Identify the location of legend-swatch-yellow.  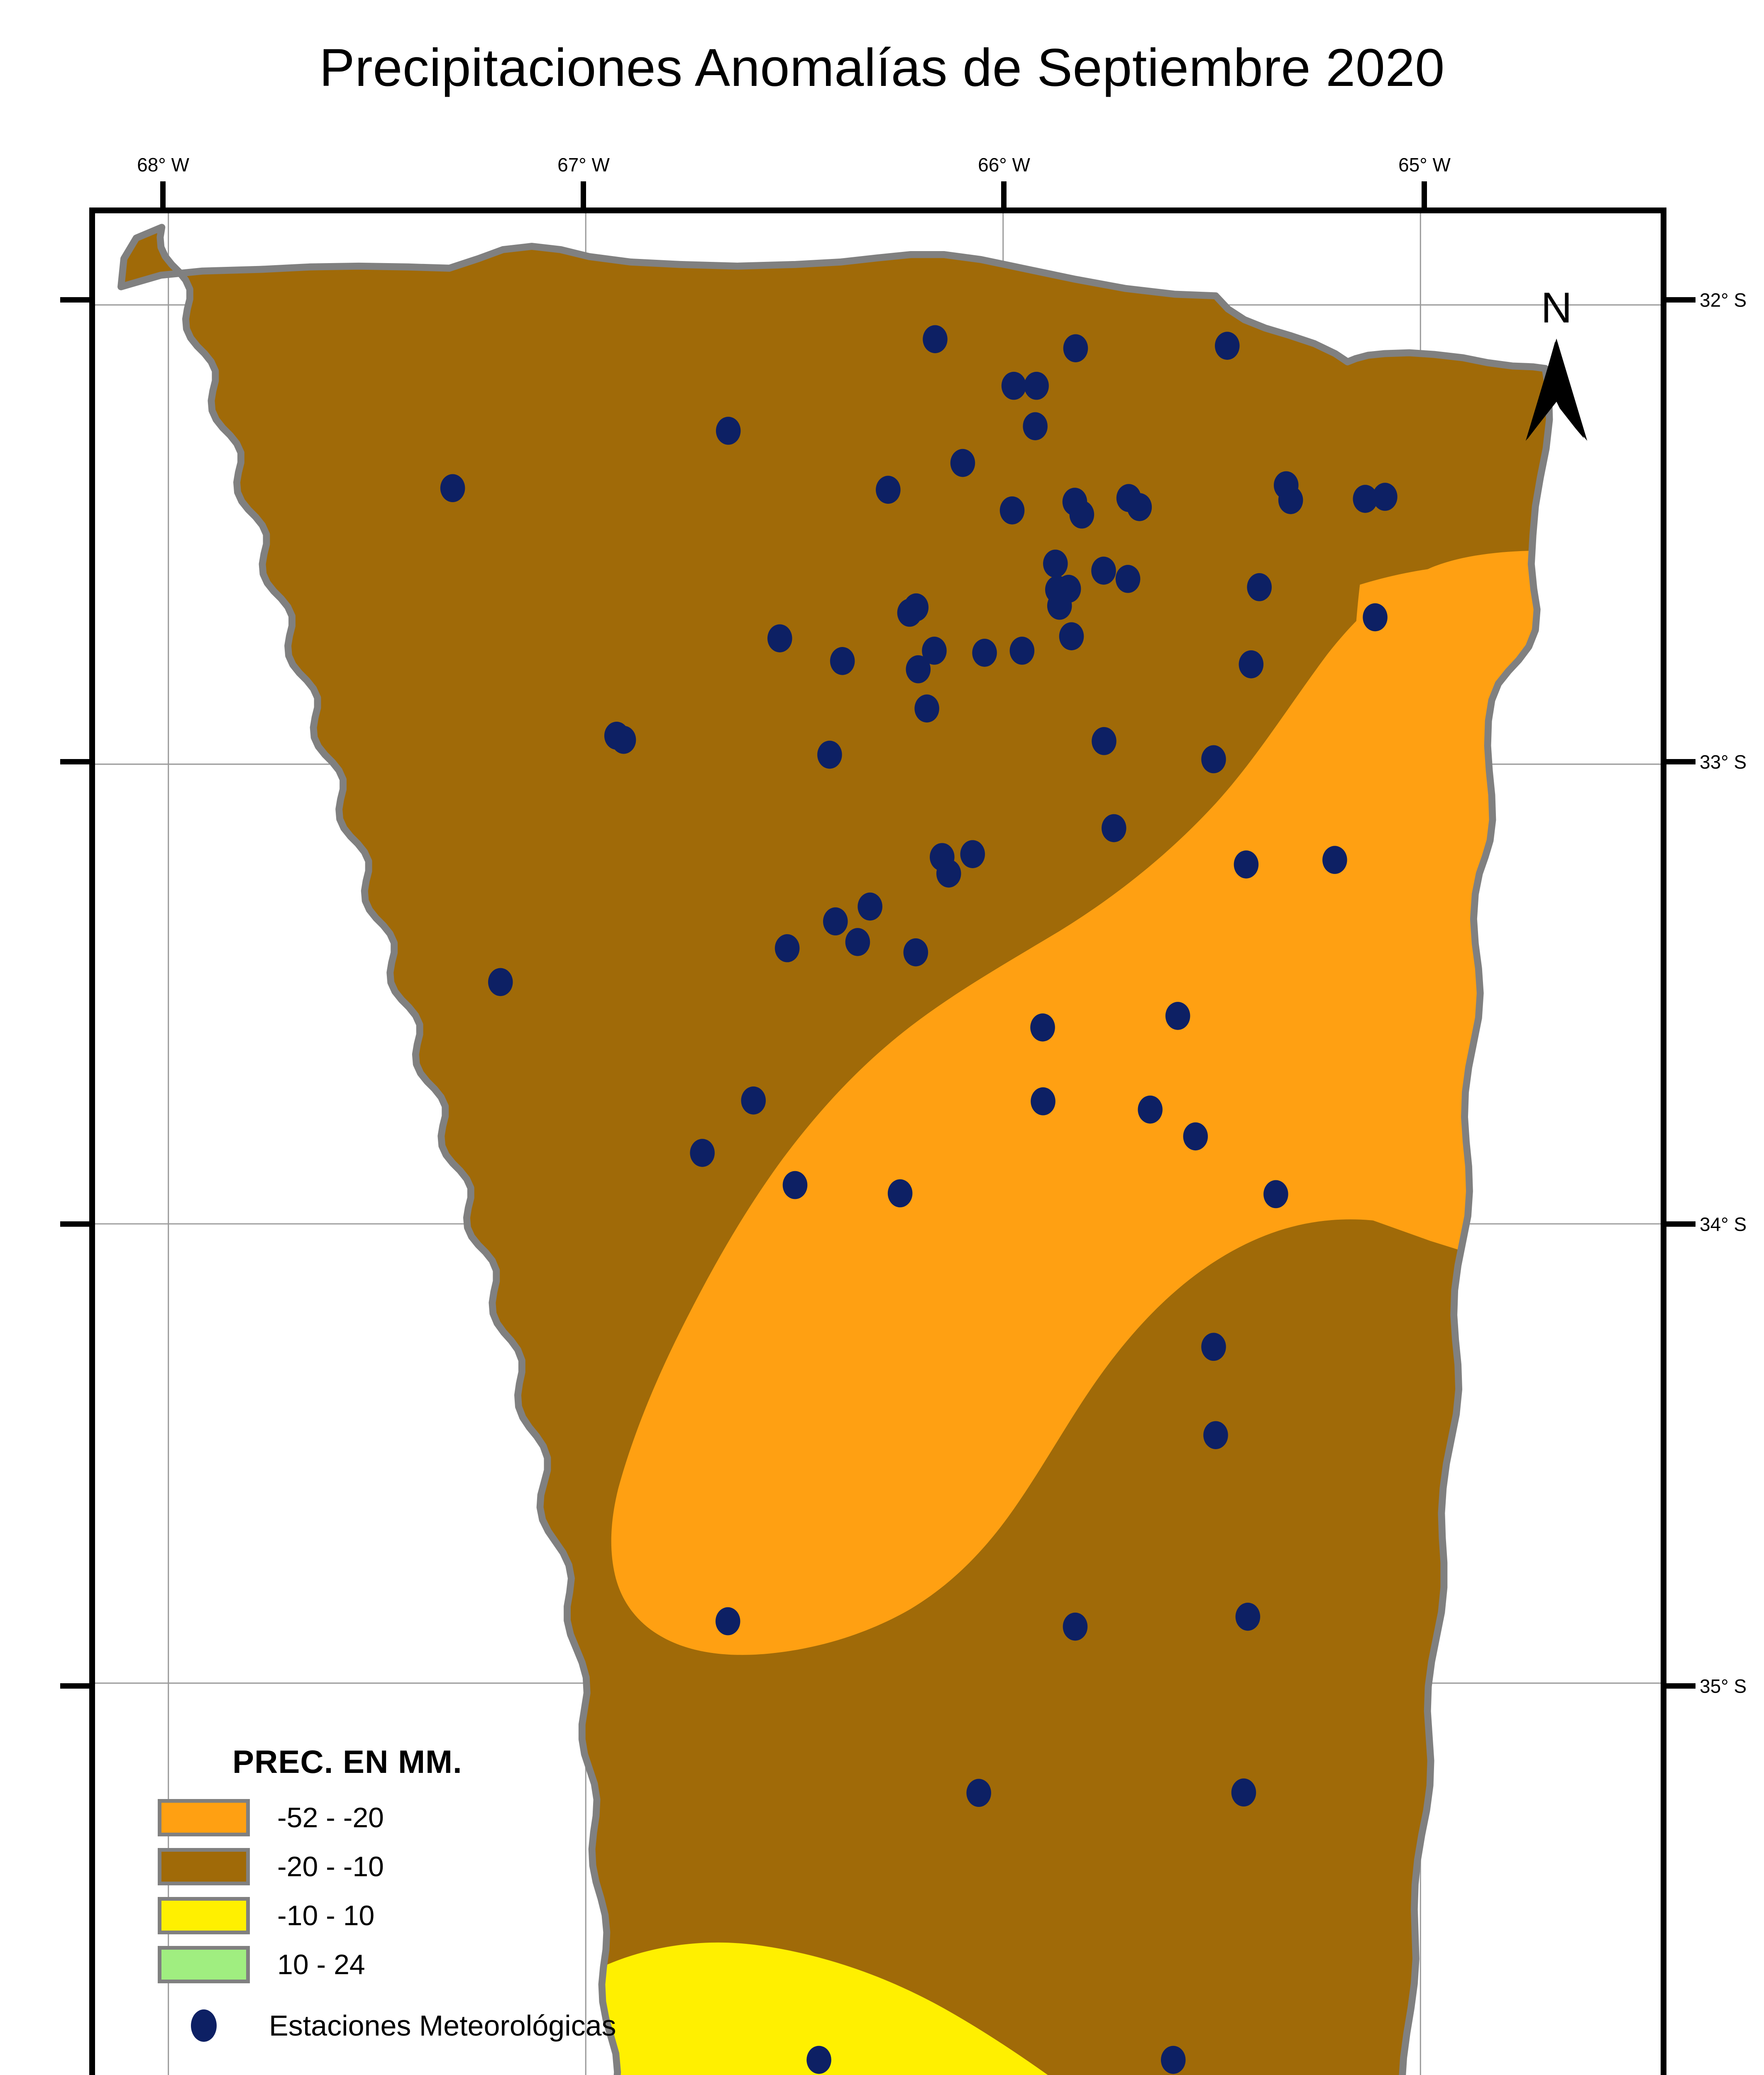
(204, 1916).